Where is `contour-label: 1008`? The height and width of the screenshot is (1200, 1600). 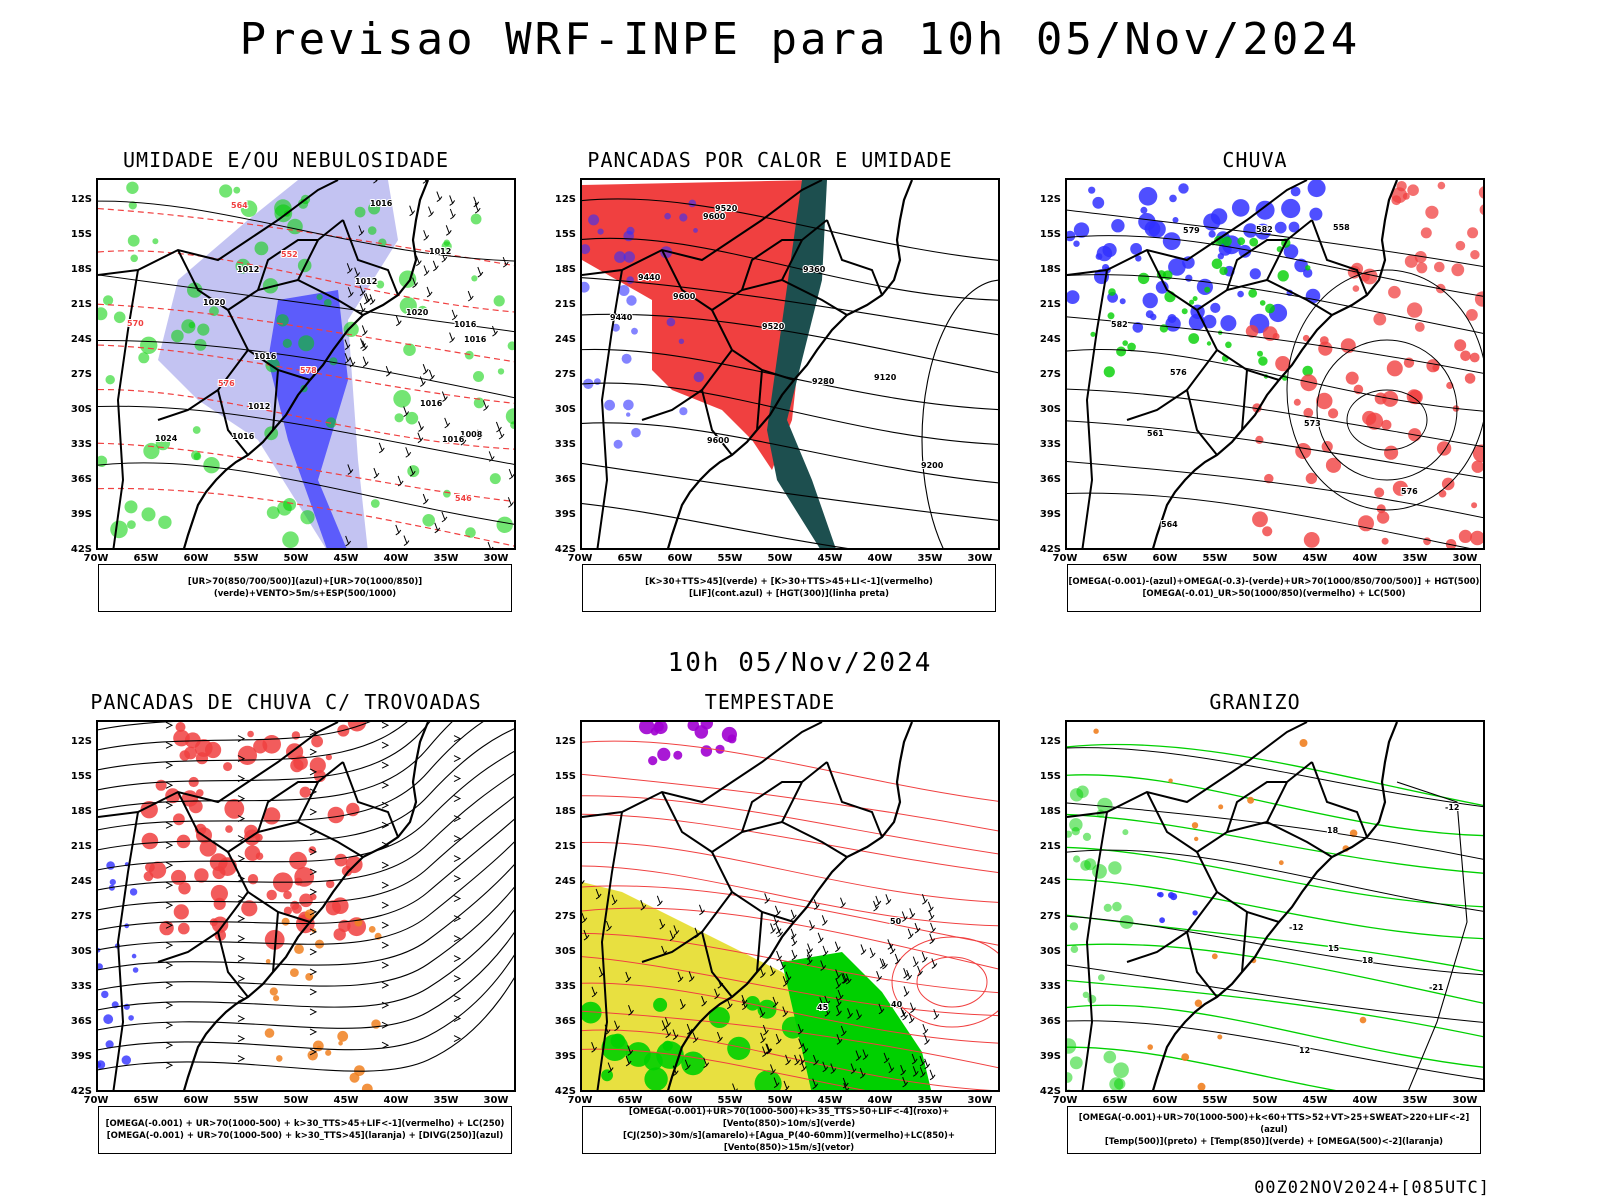
contour-label: 1008 is located at coordinates (471, 434).